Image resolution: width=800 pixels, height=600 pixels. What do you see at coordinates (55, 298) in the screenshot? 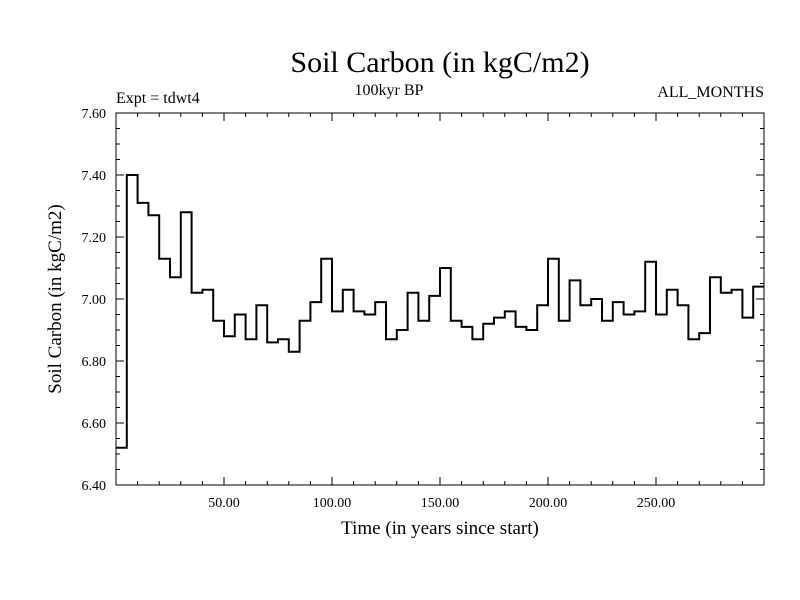
I see `y-axis-label: Soil Carbon (in kgC/m2)` at bounding box center [55, 298].